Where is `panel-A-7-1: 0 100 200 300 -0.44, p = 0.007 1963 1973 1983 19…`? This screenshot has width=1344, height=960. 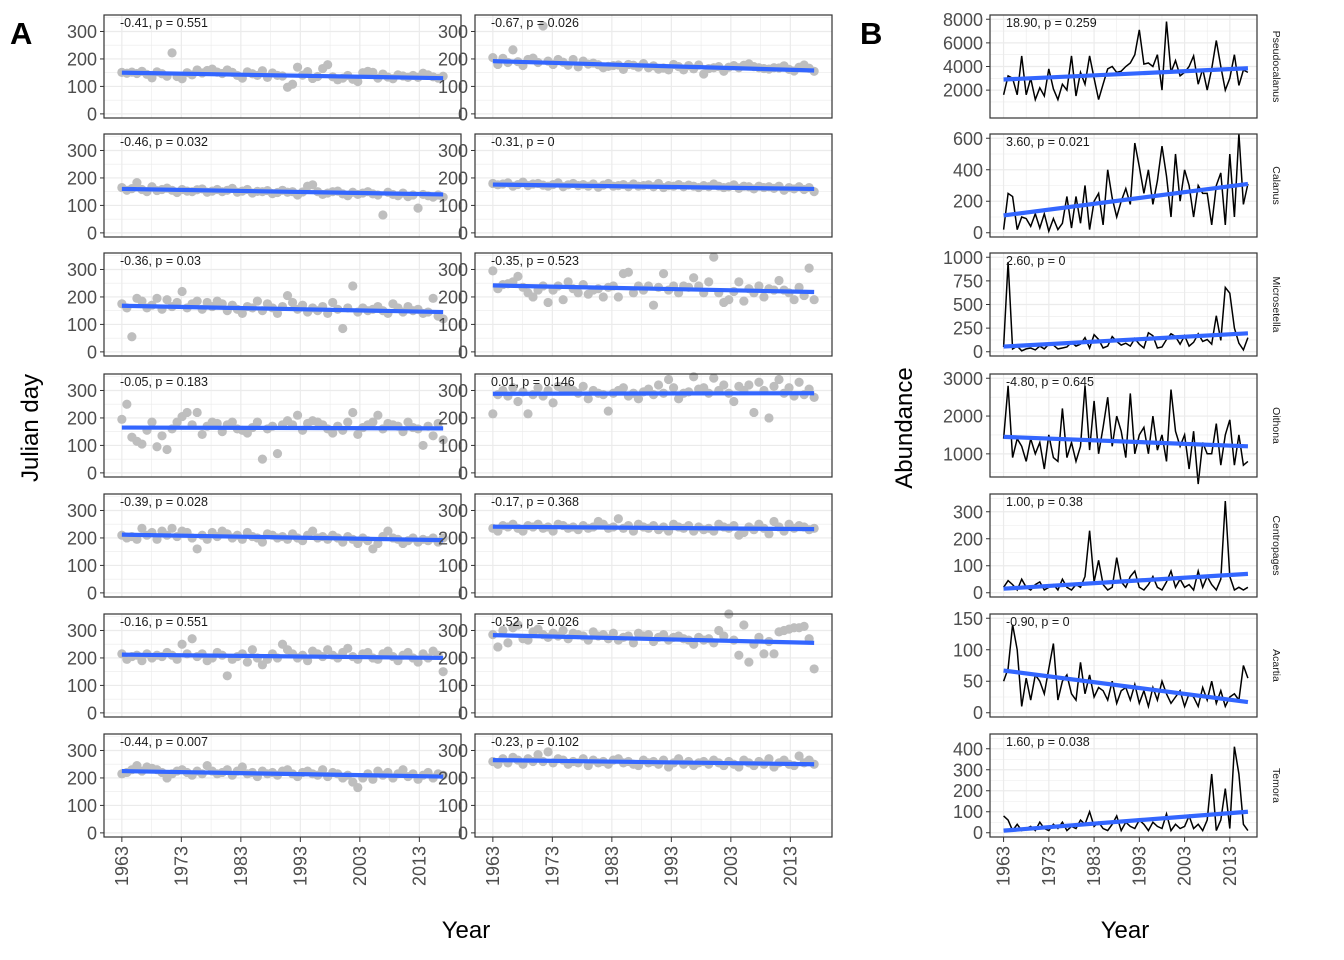
panel-A-7-1: 0 100 200 300 -0.44, p = 0.007 1963 1973 1983 19… is located at coordinates (264, 809).